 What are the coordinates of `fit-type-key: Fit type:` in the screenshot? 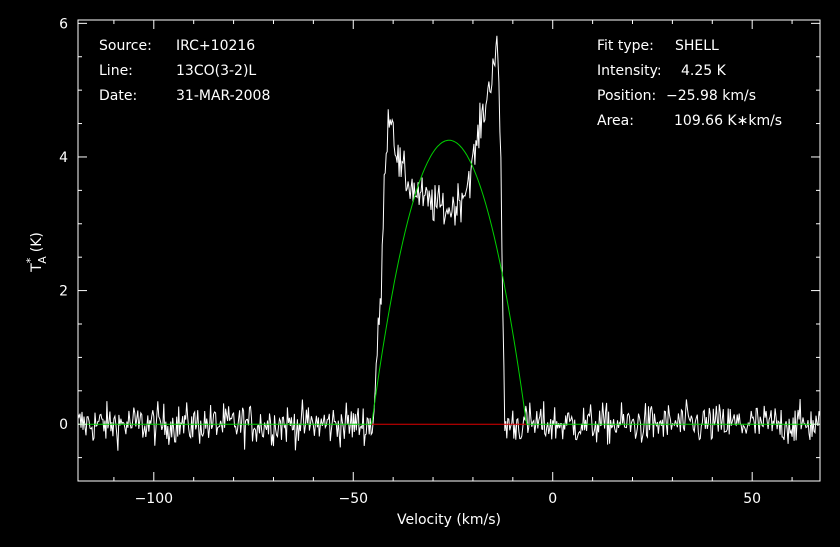 It's located at (625, 46).